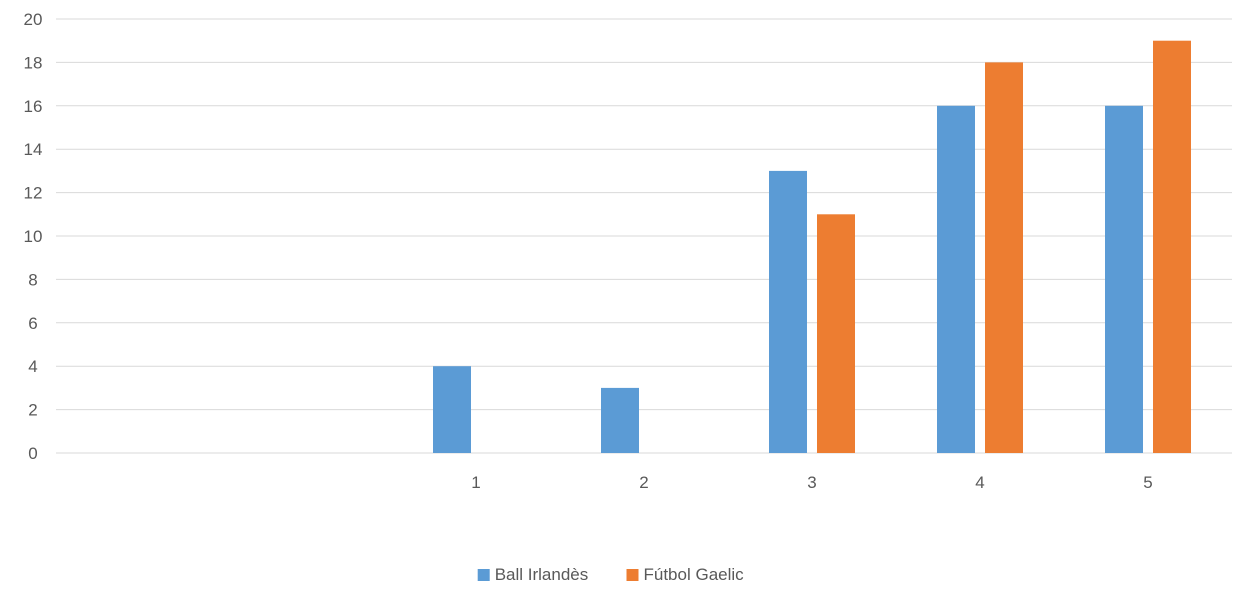 This screenshot has height=602, width=1233. I want to click on y-tick-label: 8, so click(32, 279).